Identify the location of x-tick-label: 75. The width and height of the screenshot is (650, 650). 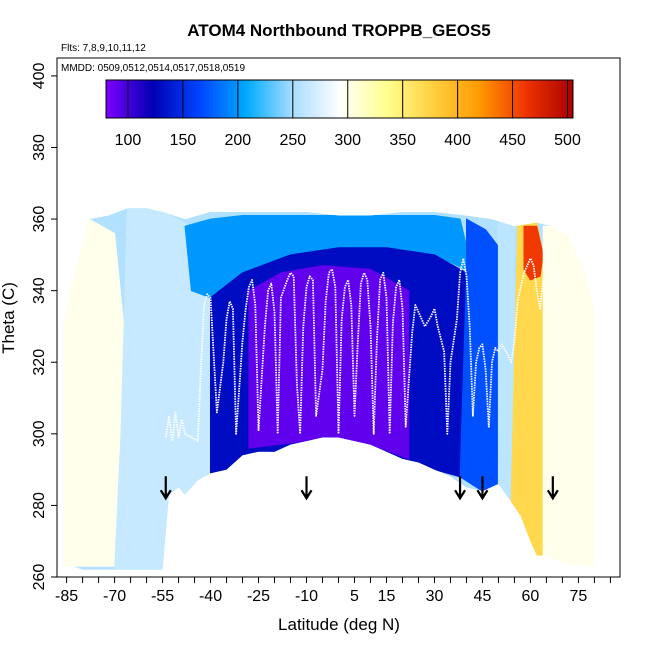
(579, 596).